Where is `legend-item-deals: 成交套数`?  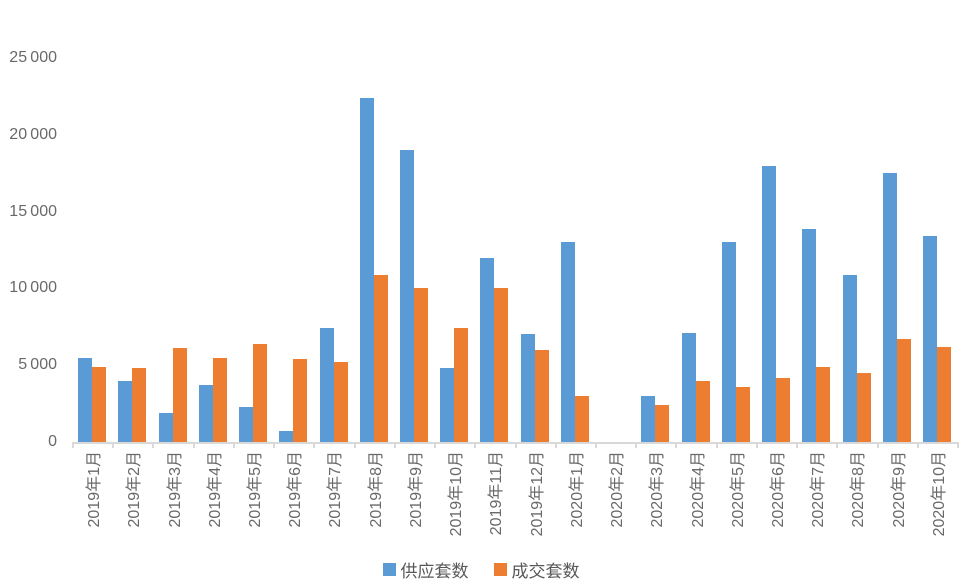 legend-item-deals: 成交套数 is located at coordinates (536, 569).